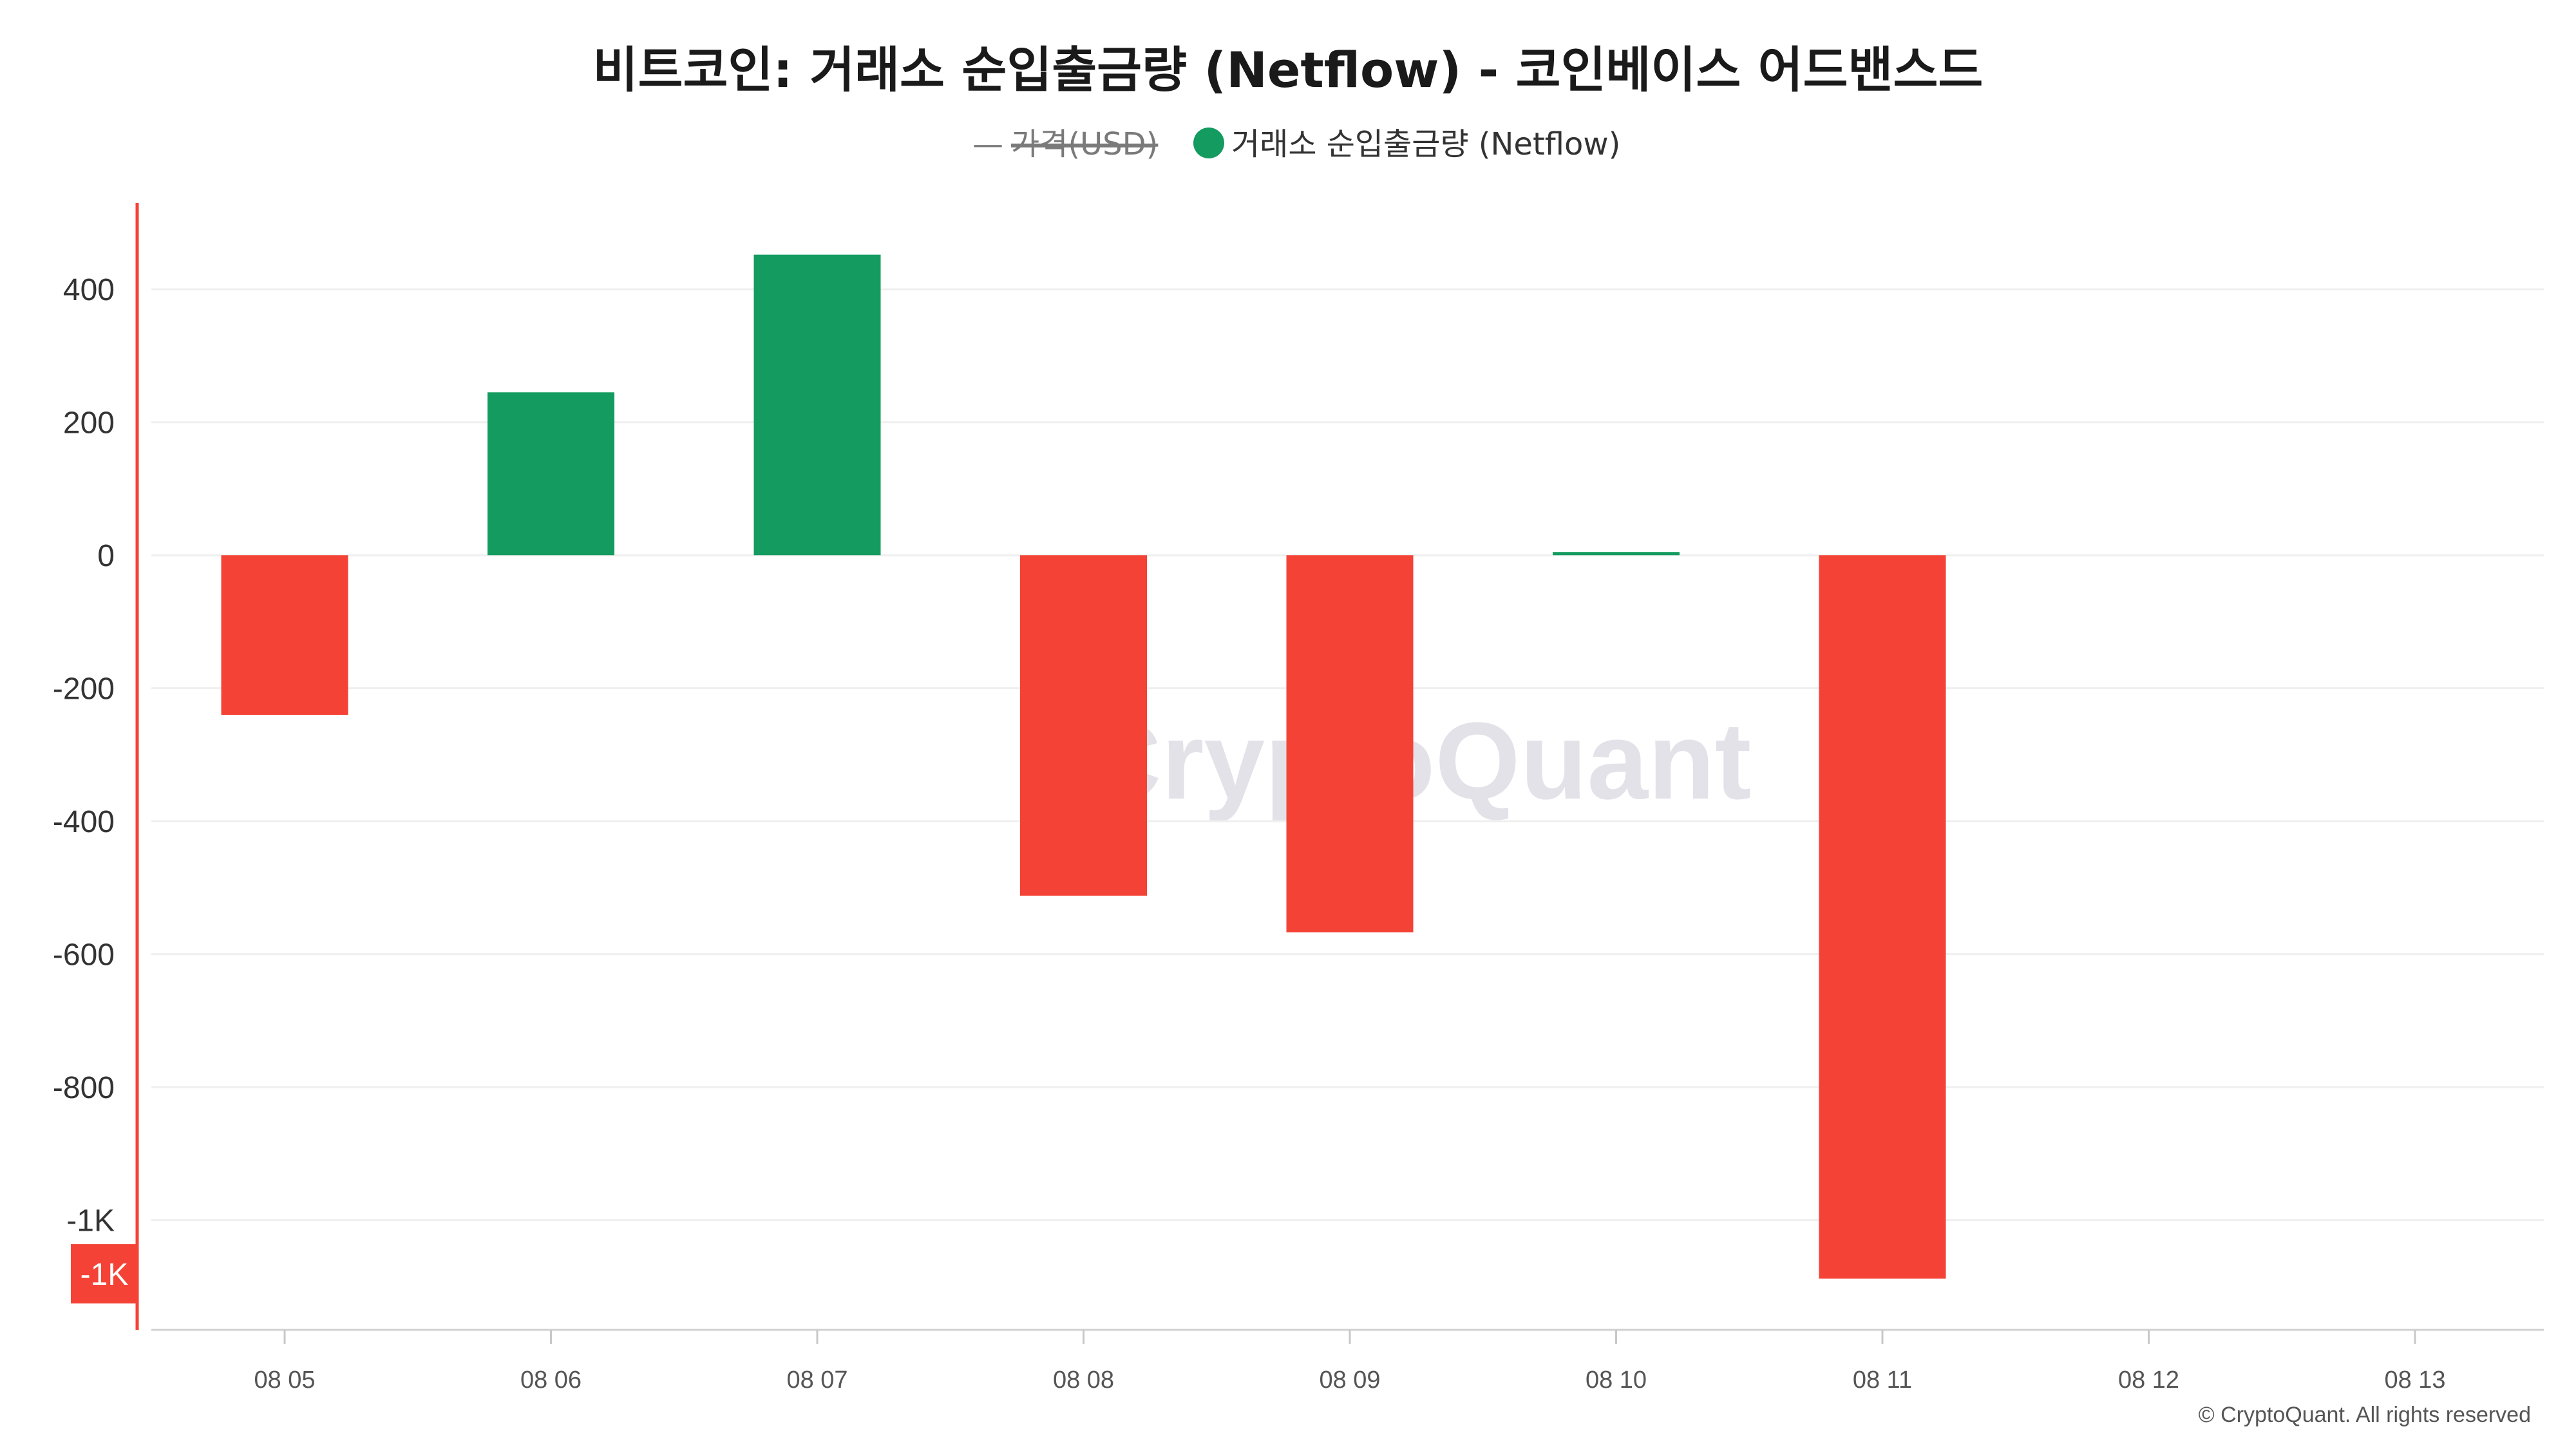 The image size is (2576, 1449). Describe the element at coordinates (1083, 1380) in the screenshot. I see `x-tick-label: 08 08` at that location.